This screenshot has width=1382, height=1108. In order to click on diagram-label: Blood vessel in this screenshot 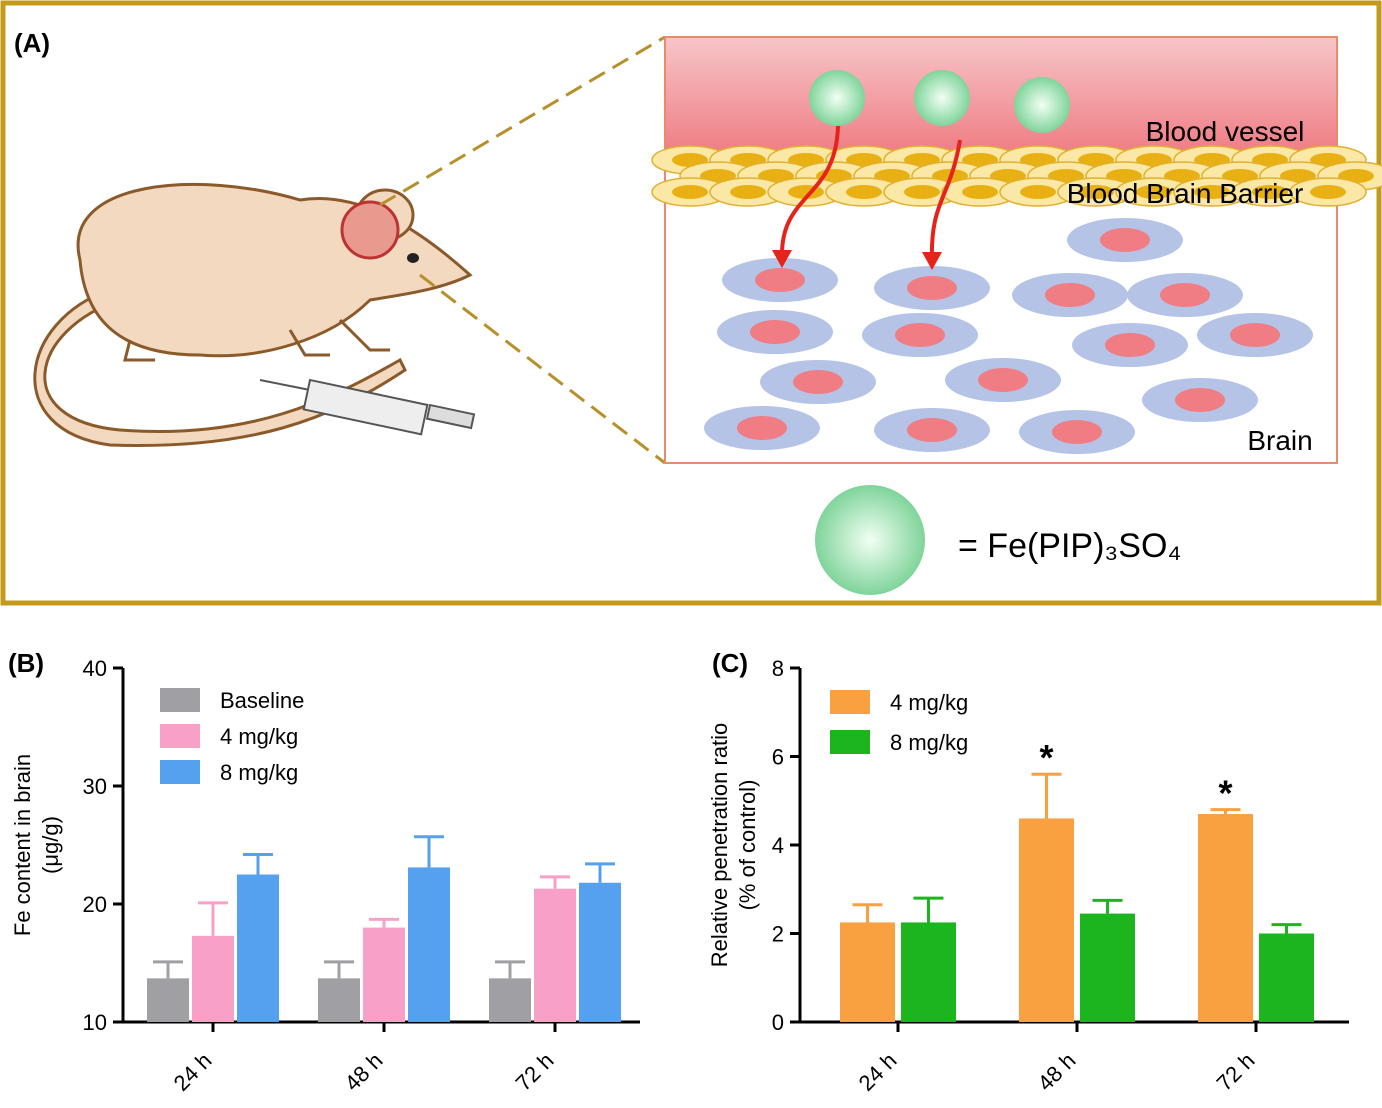, I will do `click(1225, 131)`.